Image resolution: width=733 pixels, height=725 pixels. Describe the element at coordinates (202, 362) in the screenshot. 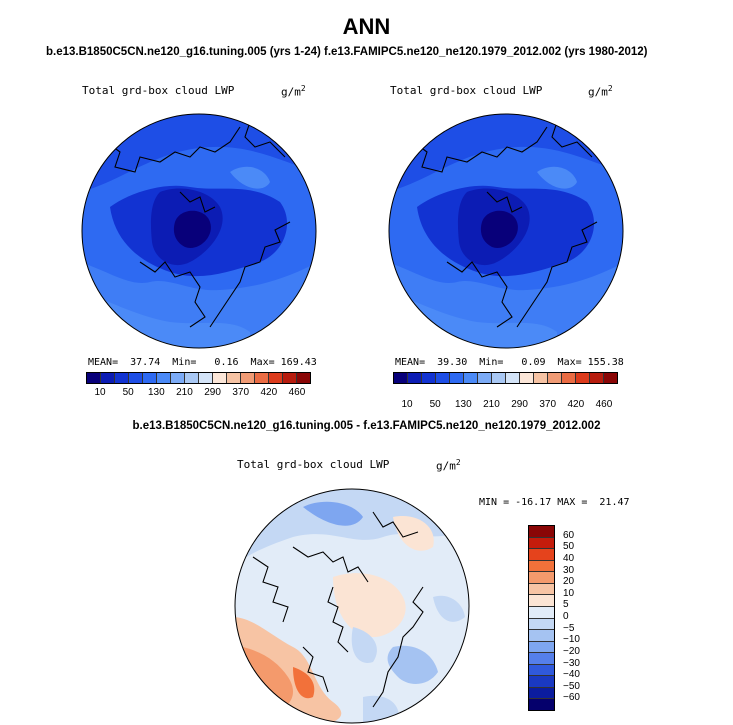

I see `panel-a-stats: MEAN= 37.74 Min= 0.16 Max= 169.43` at that location.